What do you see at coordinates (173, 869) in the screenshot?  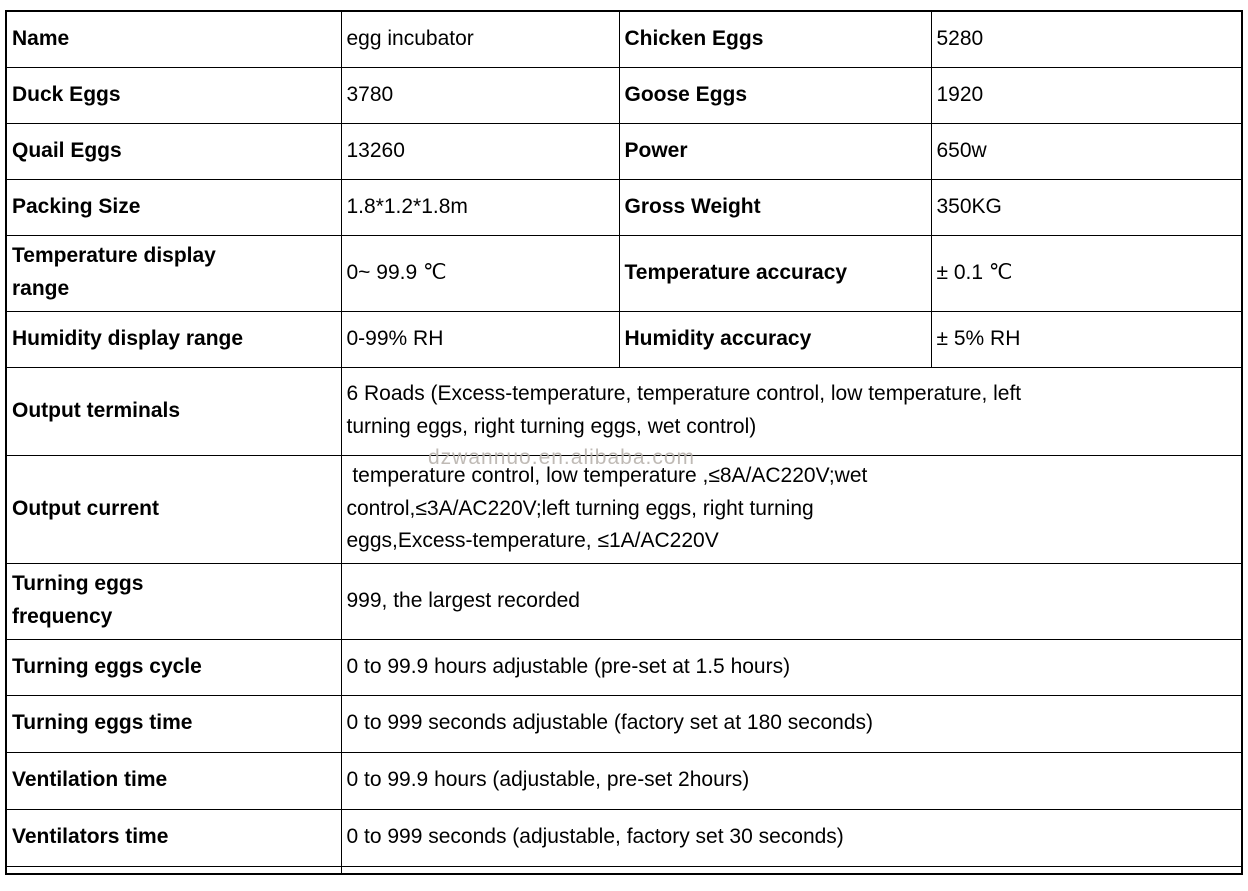 I see `spec-label` at bounding box center [173, 869].